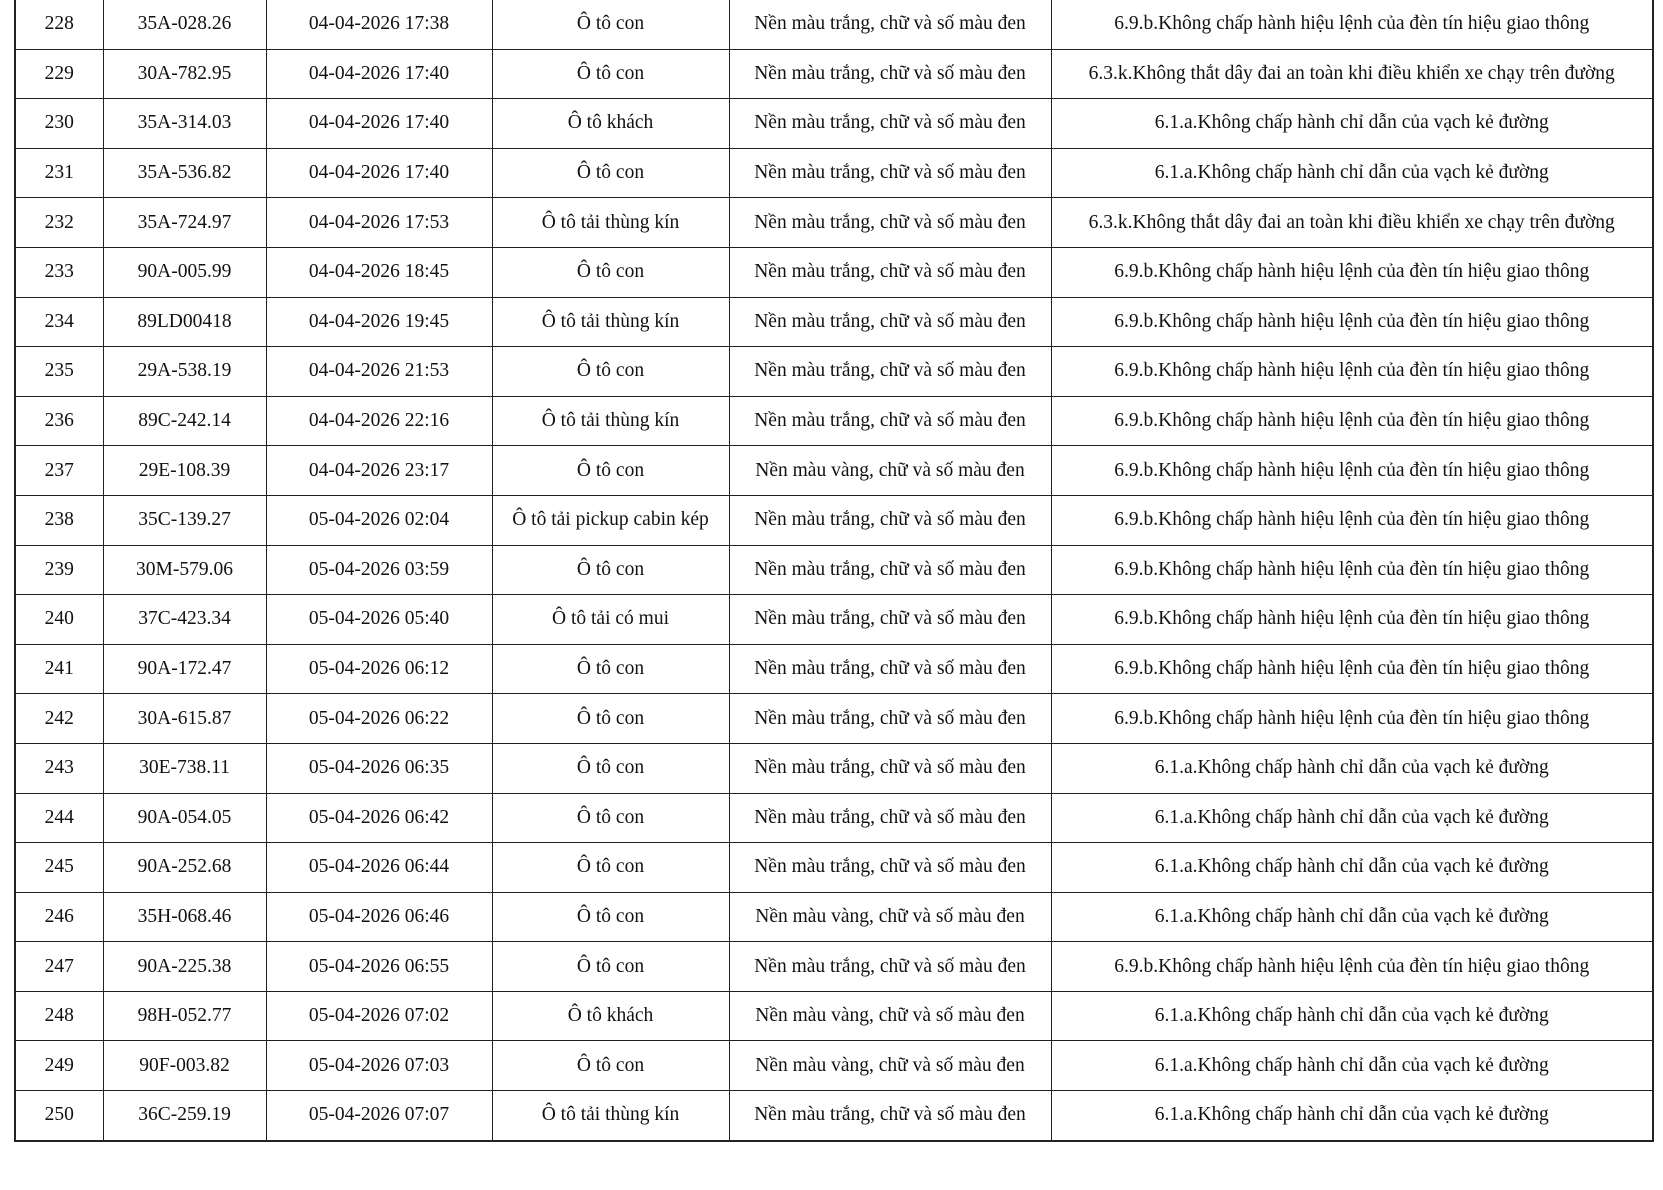 This screenshot has height=1190, width=1663. Describe the element at coordinates (379, 669) in the screenshot. I see `datetime-cell: 05-04-2026 06:12` at that location.